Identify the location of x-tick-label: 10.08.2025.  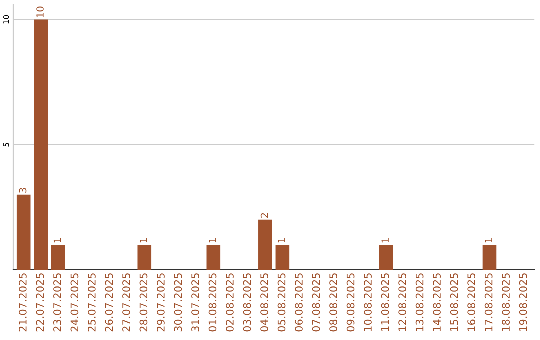
(368, 303).